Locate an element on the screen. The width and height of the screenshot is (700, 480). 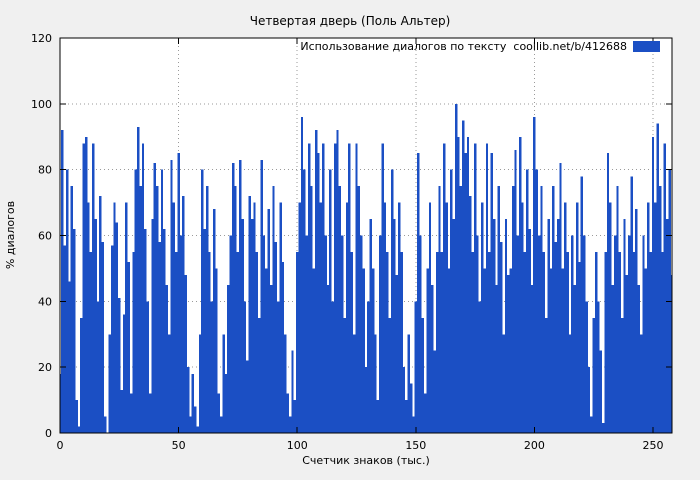
legend-swatch is located at coordinates (646, 46).